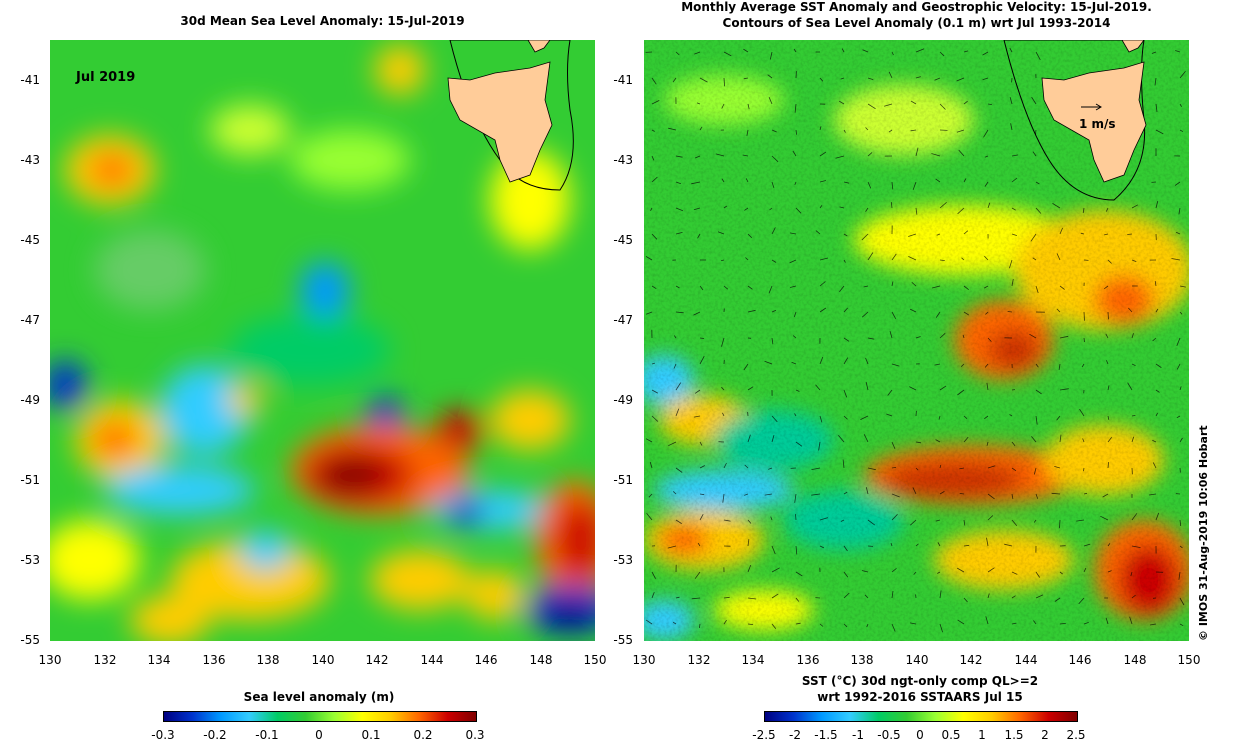  Describe the element at coordinates (30, 160) in the screenshot. I see `left-y-tick: -43` at that location.